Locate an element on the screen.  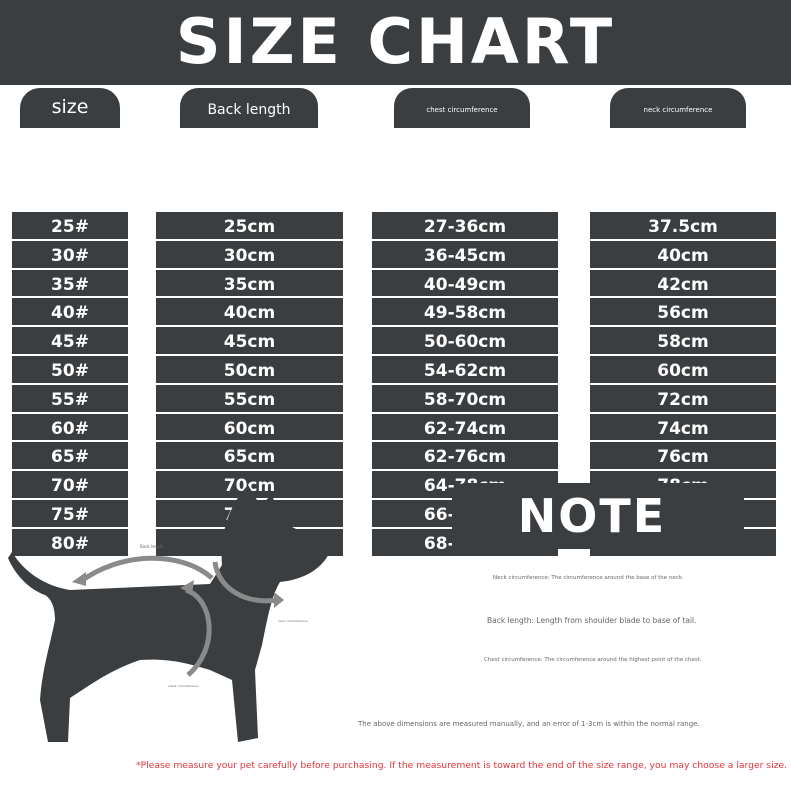
table-cell: 74cm is located at coordinates (683, 427).